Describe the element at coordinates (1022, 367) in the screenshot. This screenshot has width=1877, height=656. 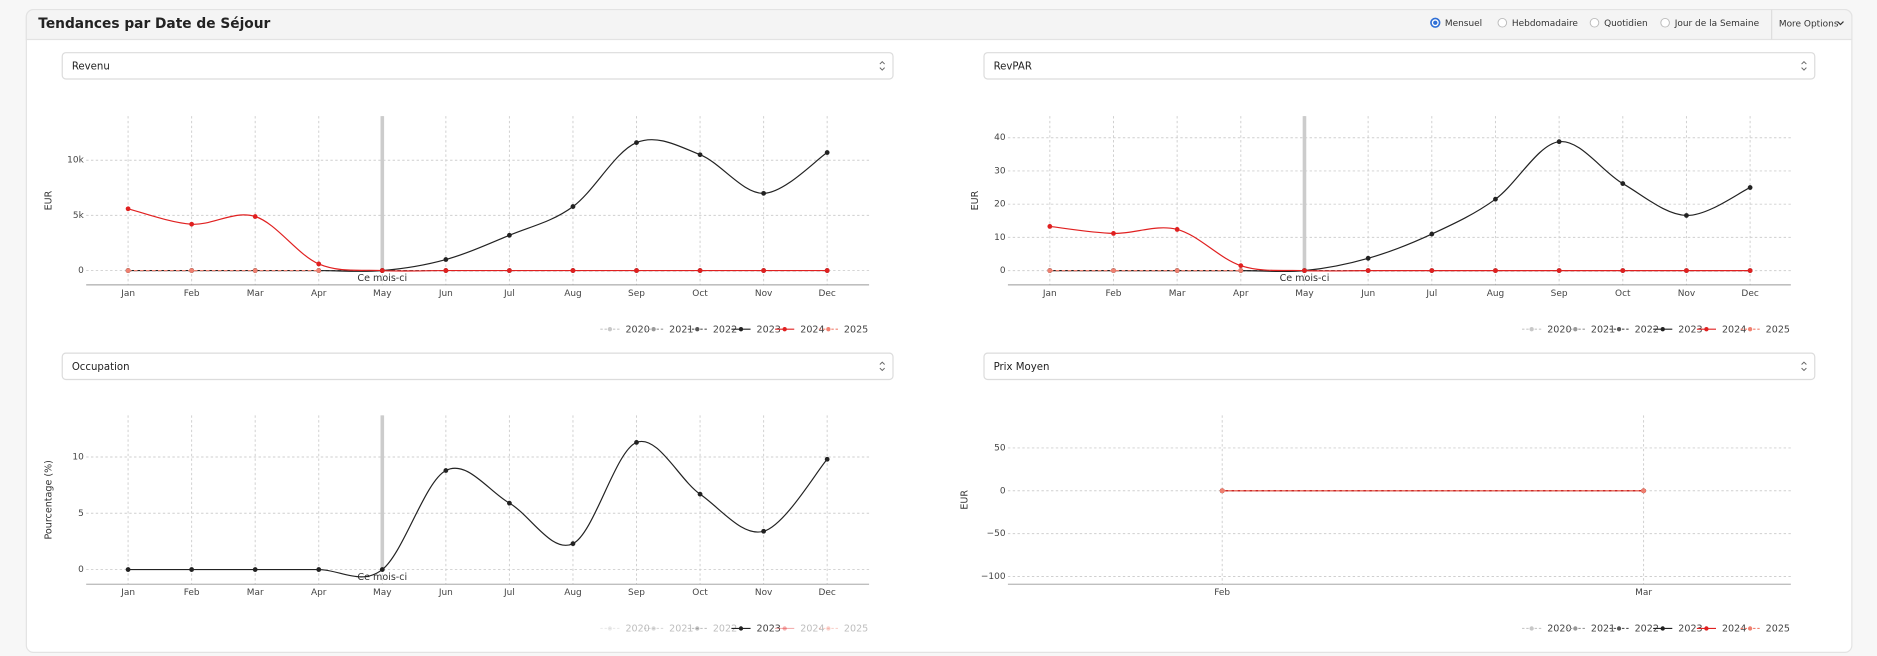
I see `metric-dropdown-label: Prix Moyen` at that location.